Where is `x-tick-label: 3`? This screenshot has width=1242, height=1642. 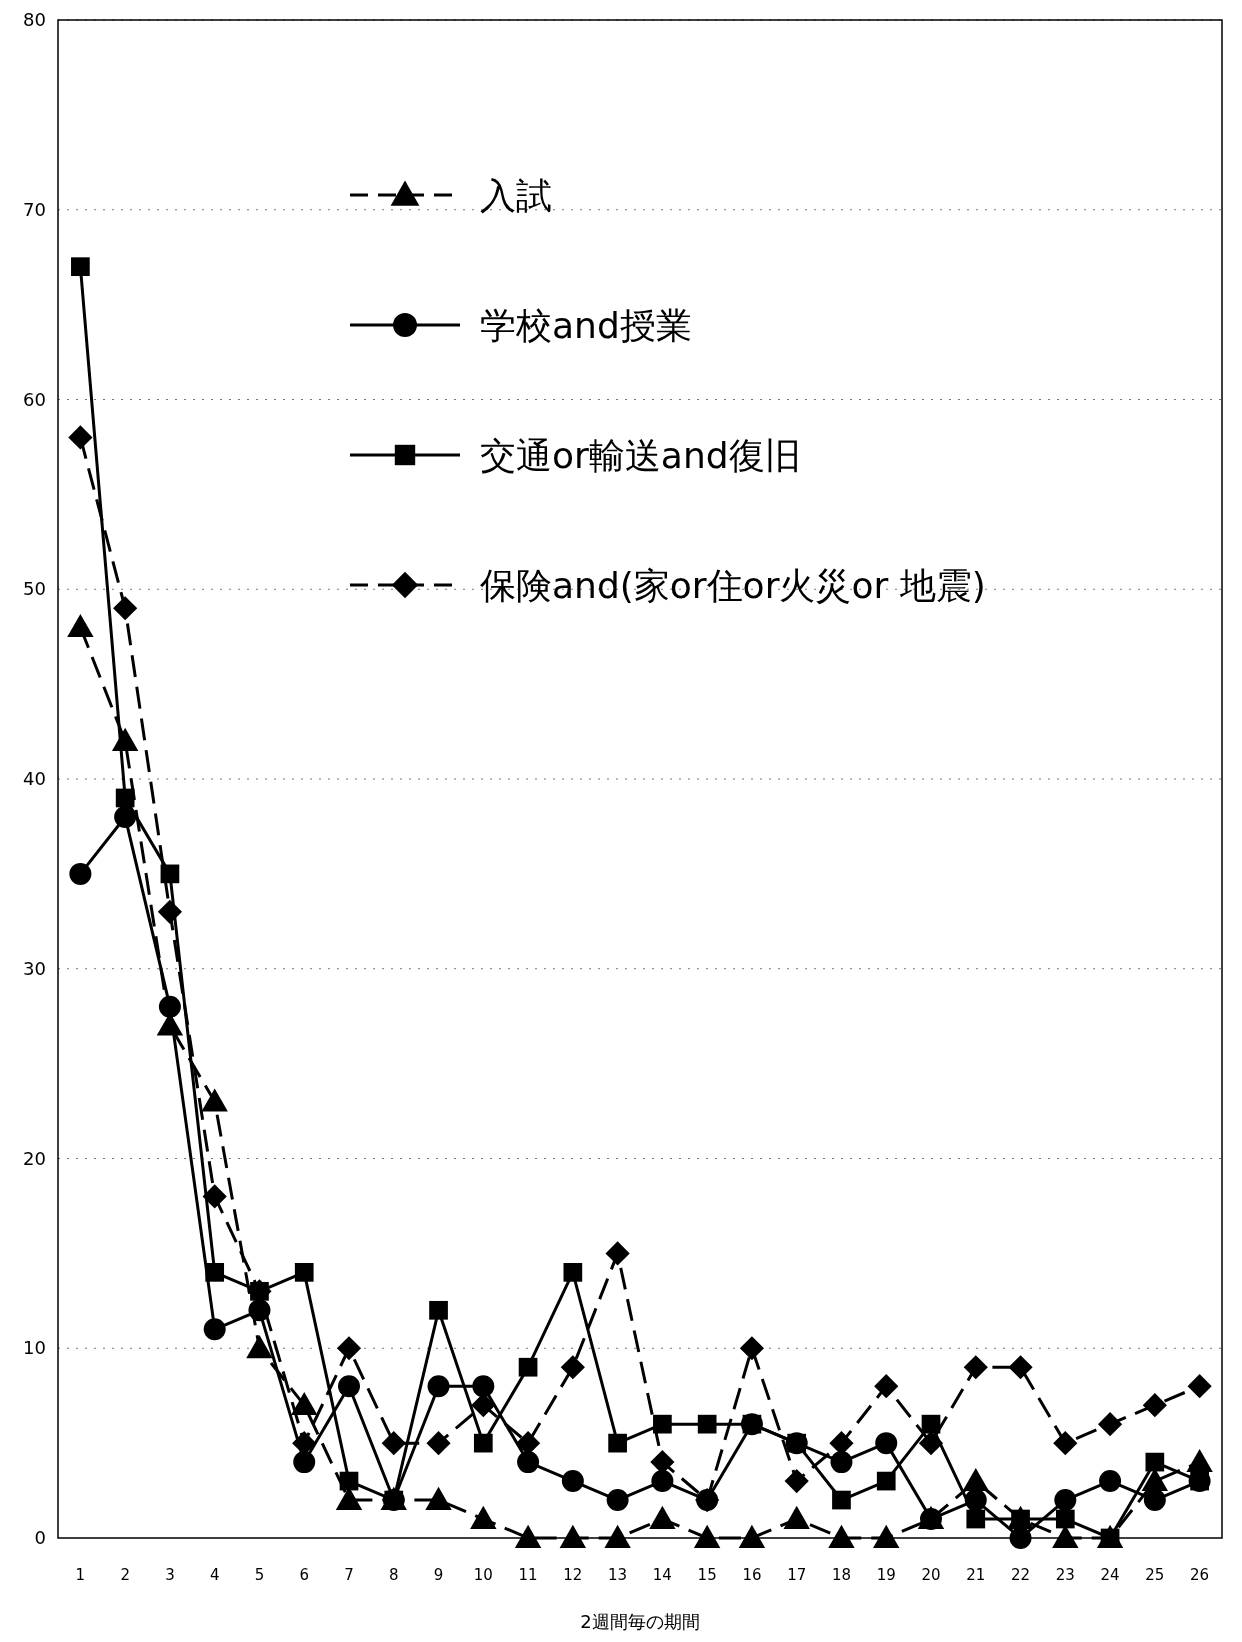 x-tick-label: 3 is located at coordinates (170, 1575).